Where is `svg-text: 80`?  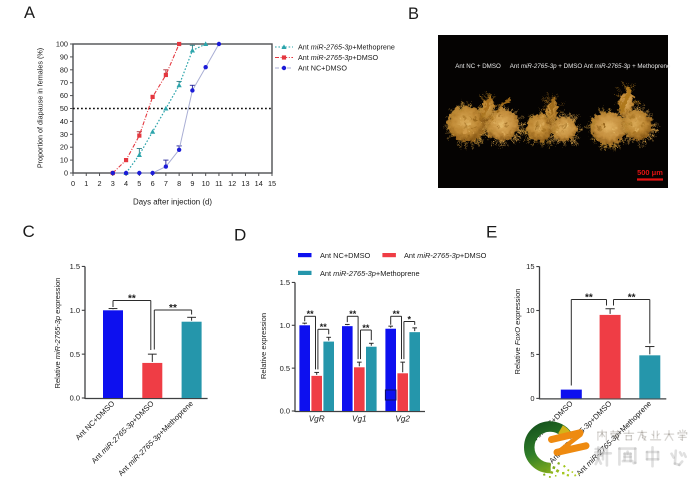 svg-text: 80 is located at coordinates (64, 69).